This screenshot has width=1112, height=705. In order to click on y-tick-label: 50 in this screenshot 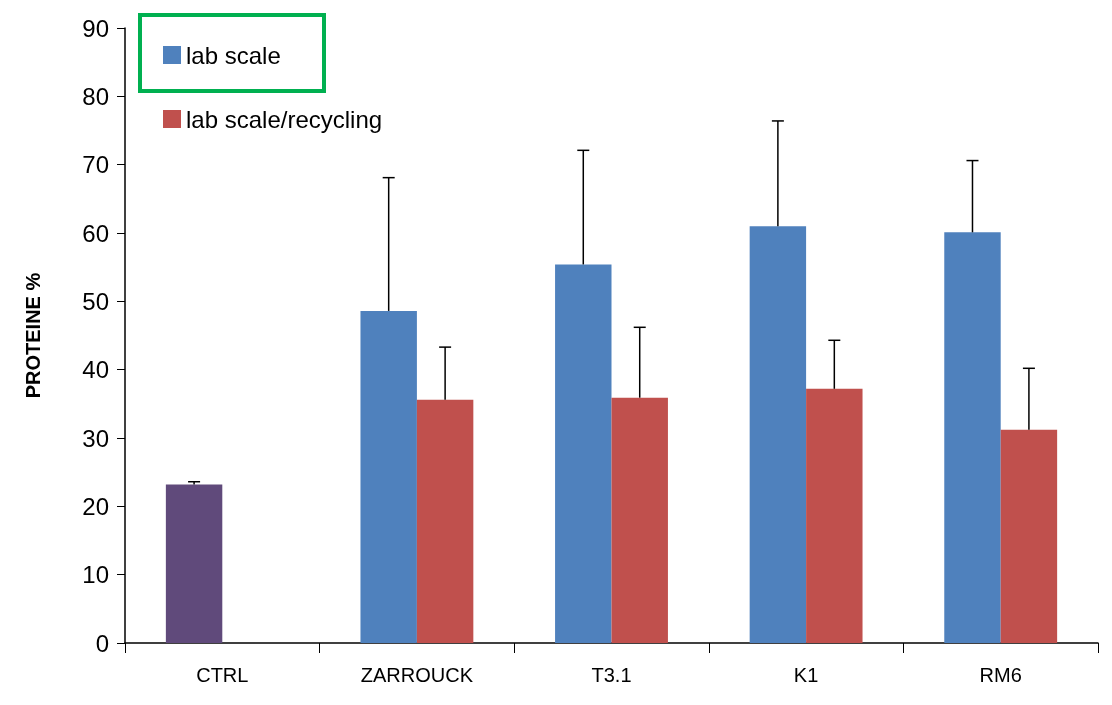, I will do `click(95, 301)`.